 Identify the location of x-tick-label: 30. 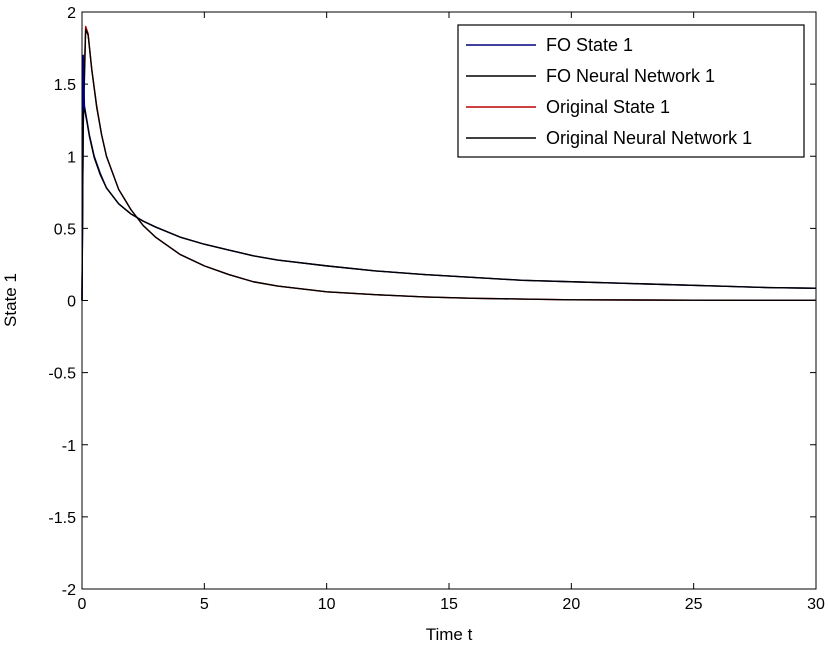
(816, 604).